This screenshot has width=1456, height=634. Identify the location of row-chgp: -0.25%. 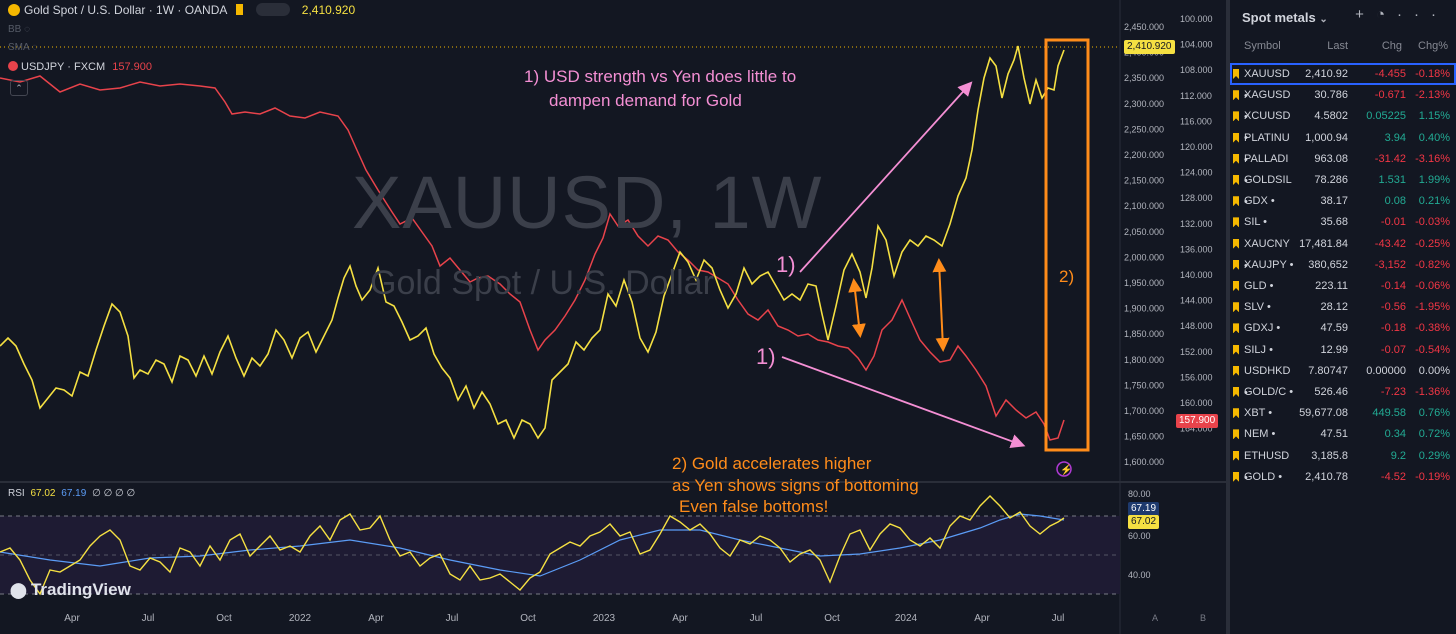
(1432, 243).